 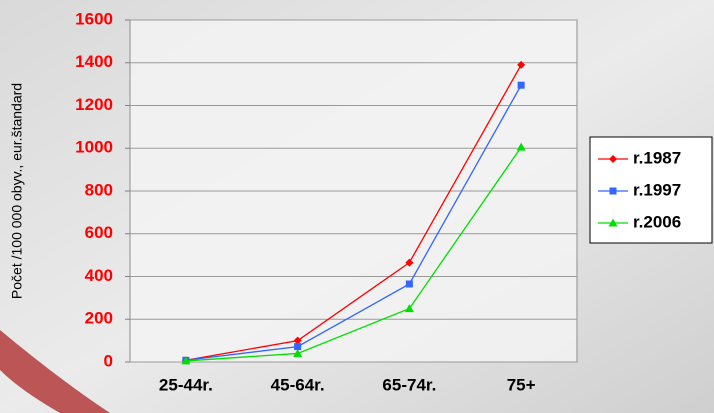 I want to click on decoration, so click(x=55, y=371).